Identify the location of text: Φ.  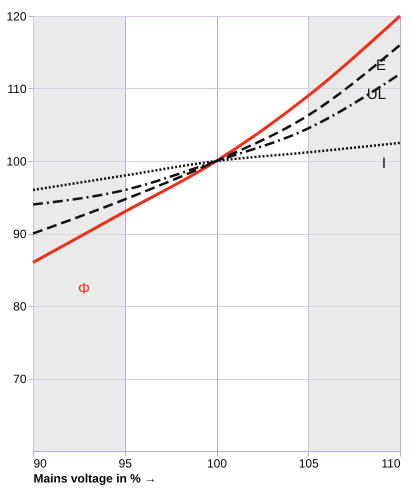
(84, 289).